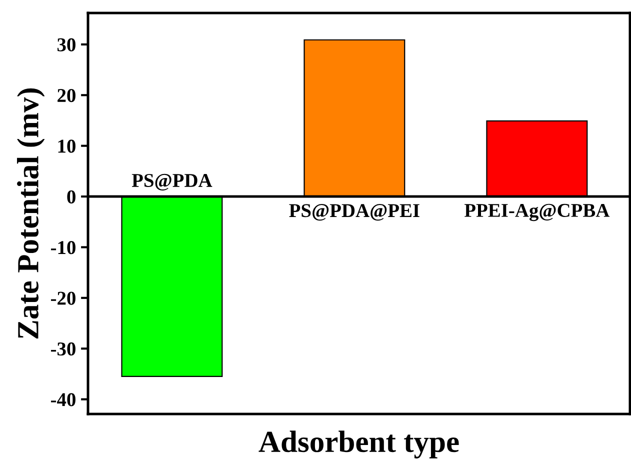  What do you see at coordinates (537, 213) in the screenshot?
I see `x-tick-label: PPEI-Ag@CPBA` at bounding box center [537, 213].